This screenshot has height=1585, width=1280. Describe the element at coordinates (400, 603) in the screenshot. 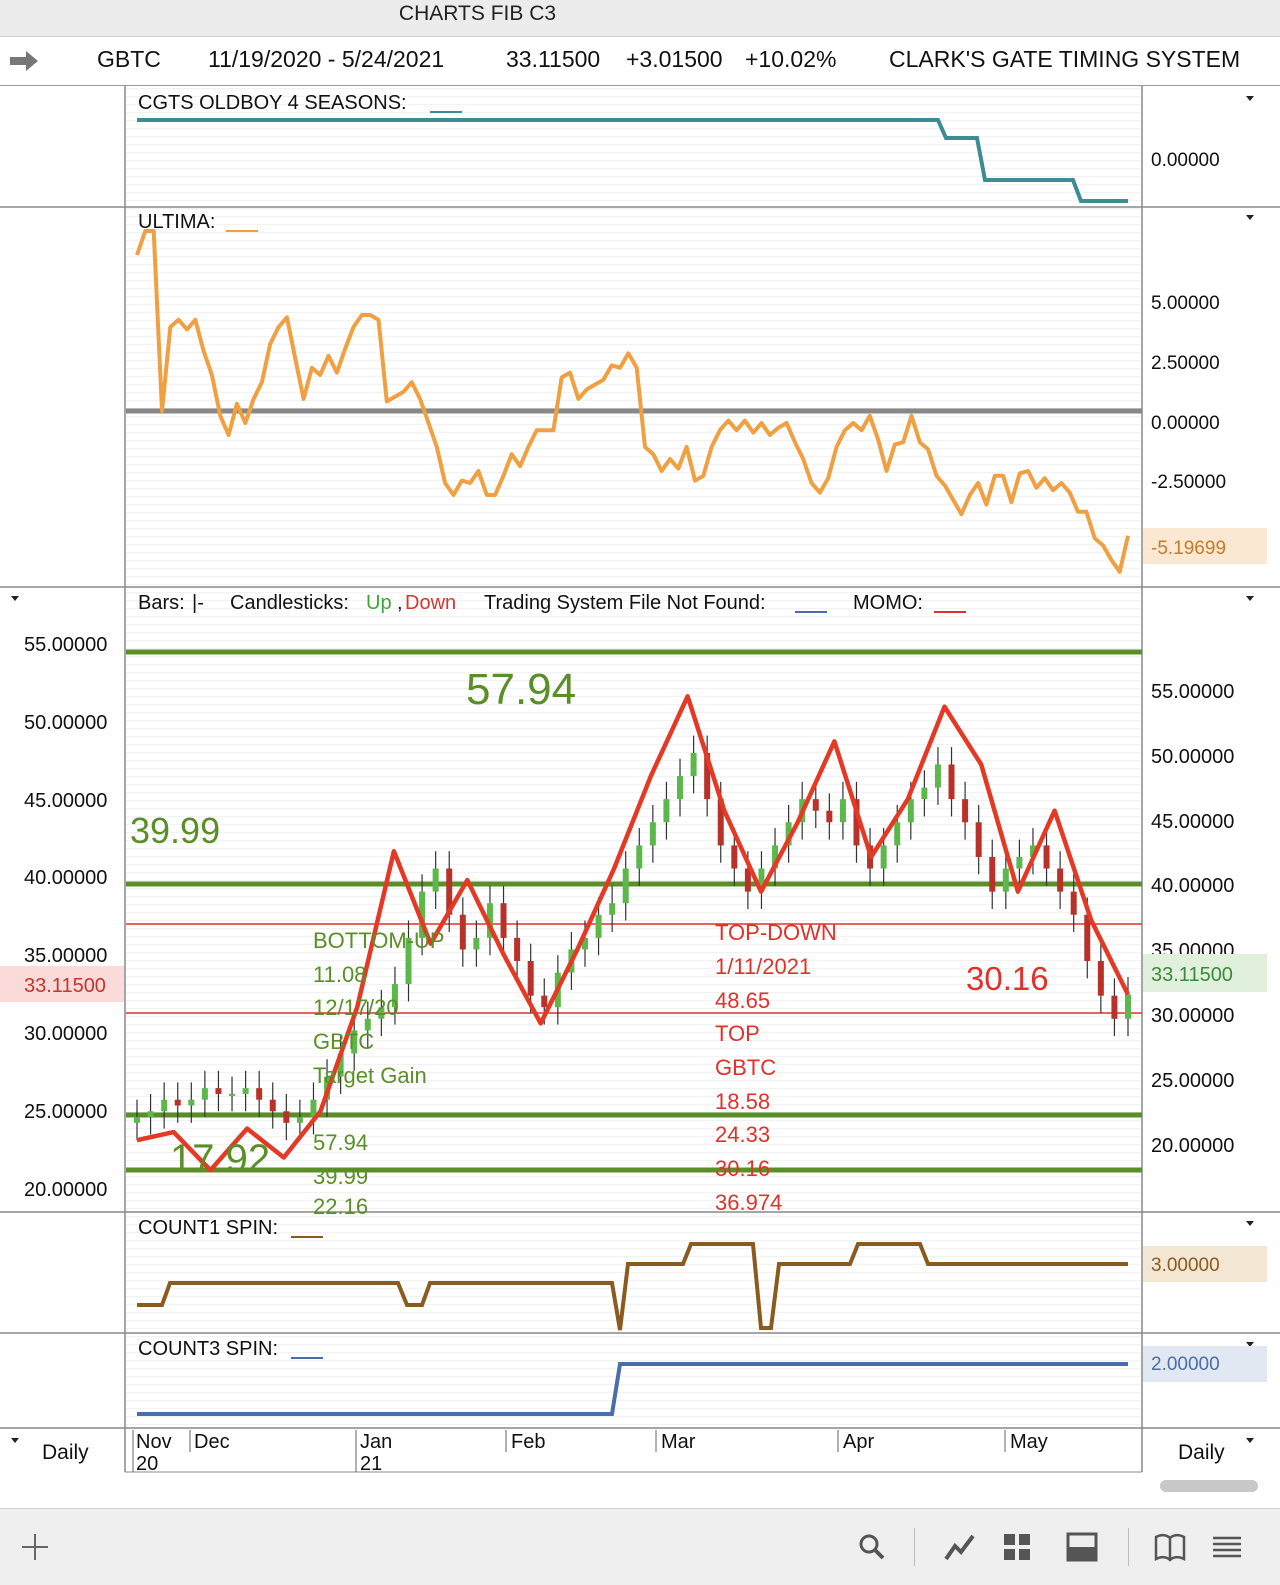

I see `legend-comma: ,` at that location.